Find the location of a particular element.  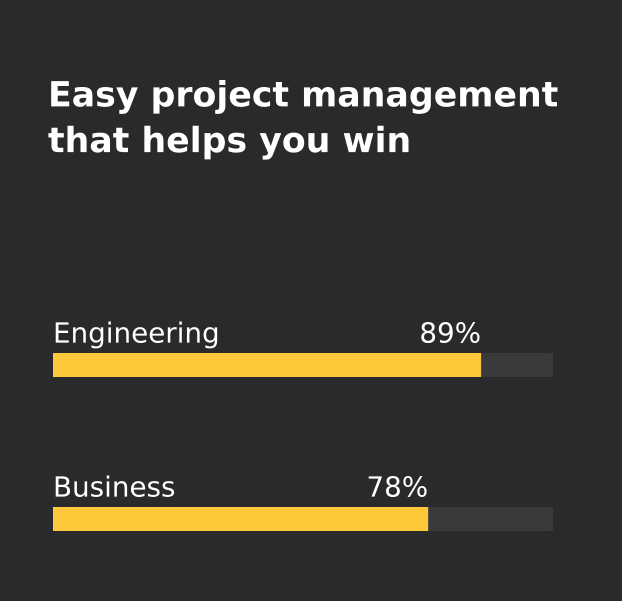

y-tick-label: Engineering is located at coordinates (137, 335).